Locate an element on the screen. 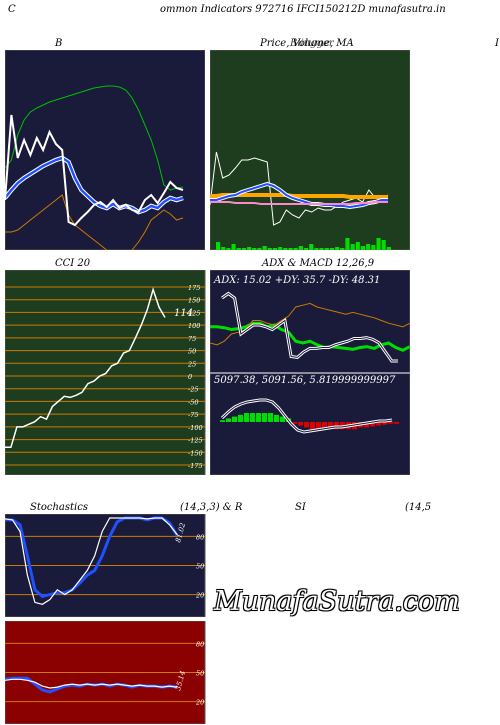 This screenshot has height=725, width=500. cci-line is located at coordinates (85, 367).